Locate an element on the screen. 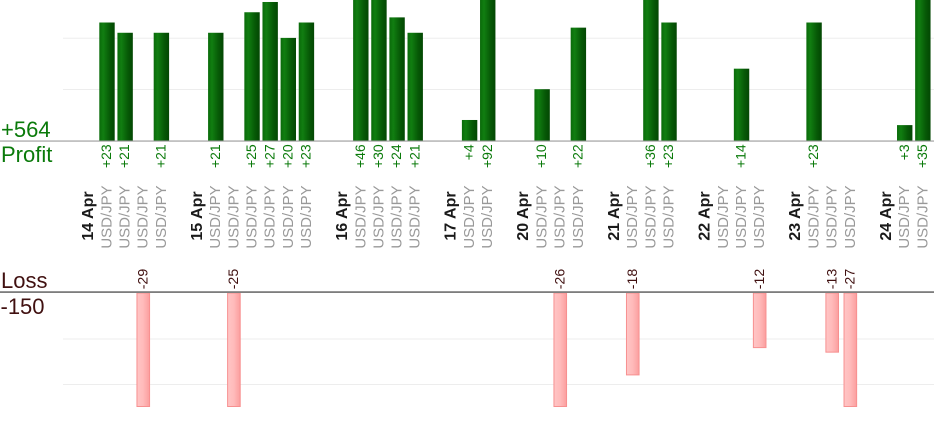  svg-text: 15 Apr is located at coordinates (197, 215).